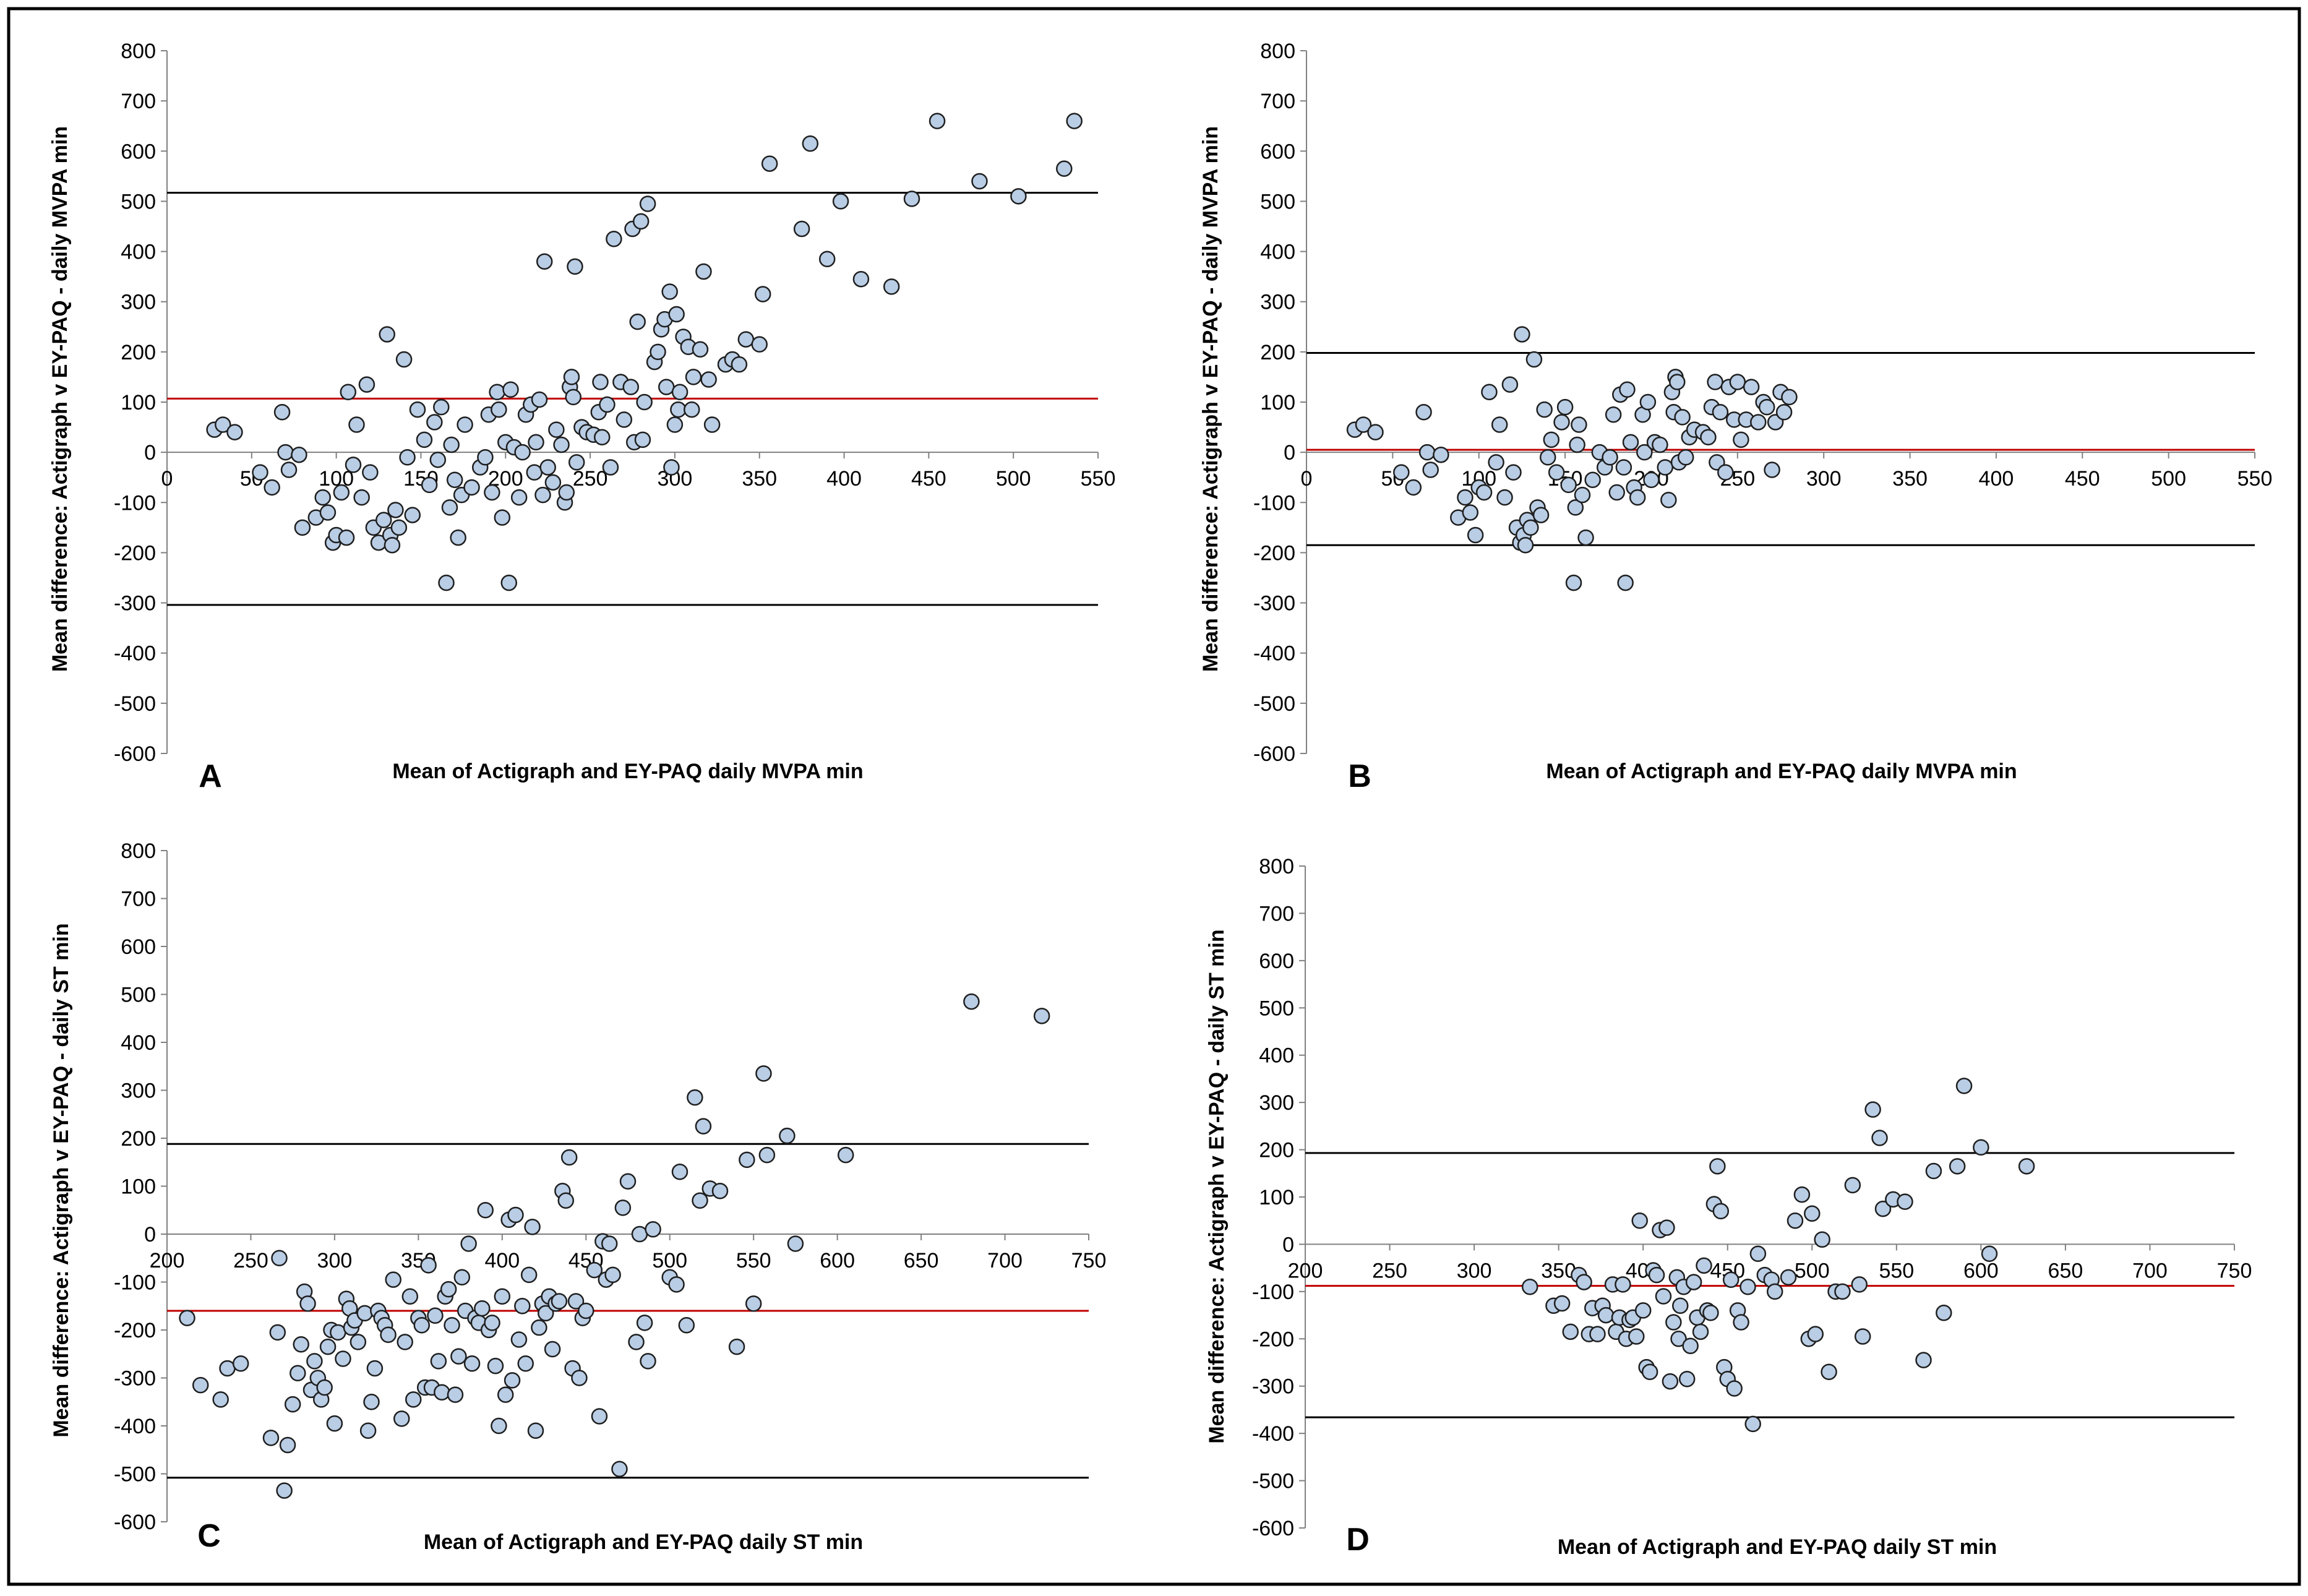  I want to click on panel-a-x-tick-label: 450, so click(928, 479).